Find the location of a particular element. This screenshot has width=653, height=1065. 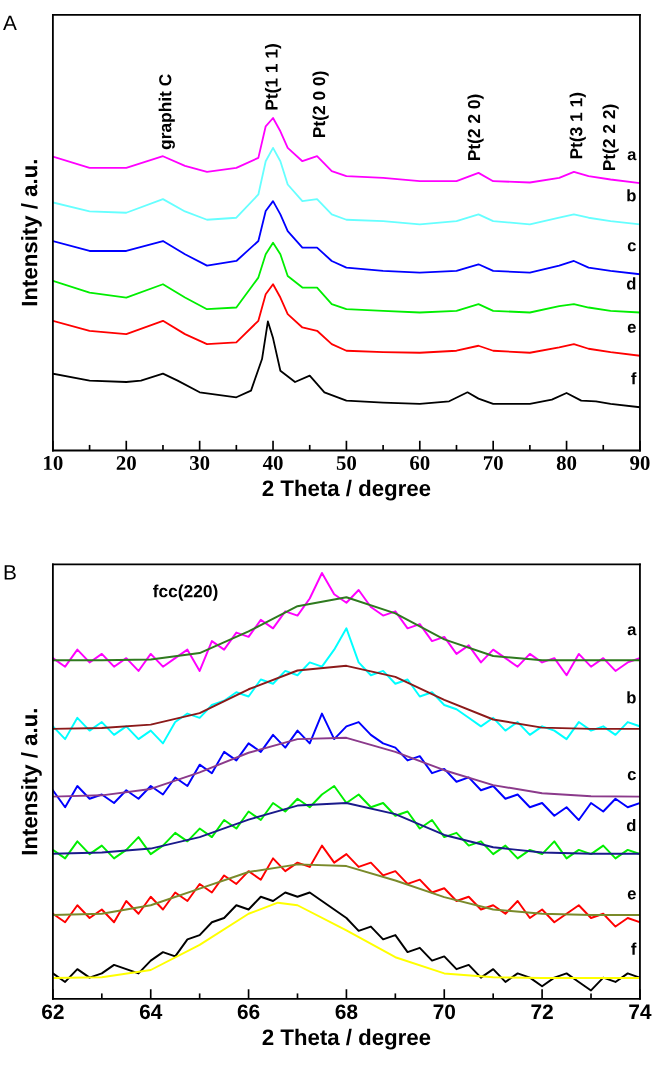

x-tick-label: 40 is located at coordinates (272, 463).